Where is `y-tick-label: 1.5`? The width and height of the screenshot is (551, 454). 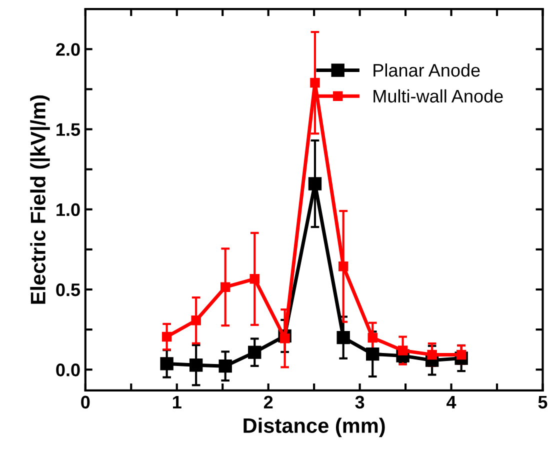 y-tick-label: 1.5 is located at coordinates (68, 129).